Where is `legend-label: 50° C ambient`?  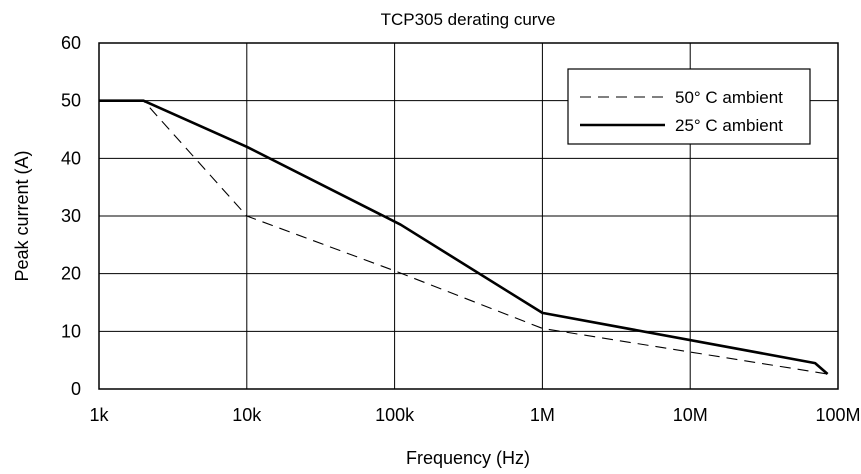
legend-label: 50° C ambient is located at coordinates (729, 97).